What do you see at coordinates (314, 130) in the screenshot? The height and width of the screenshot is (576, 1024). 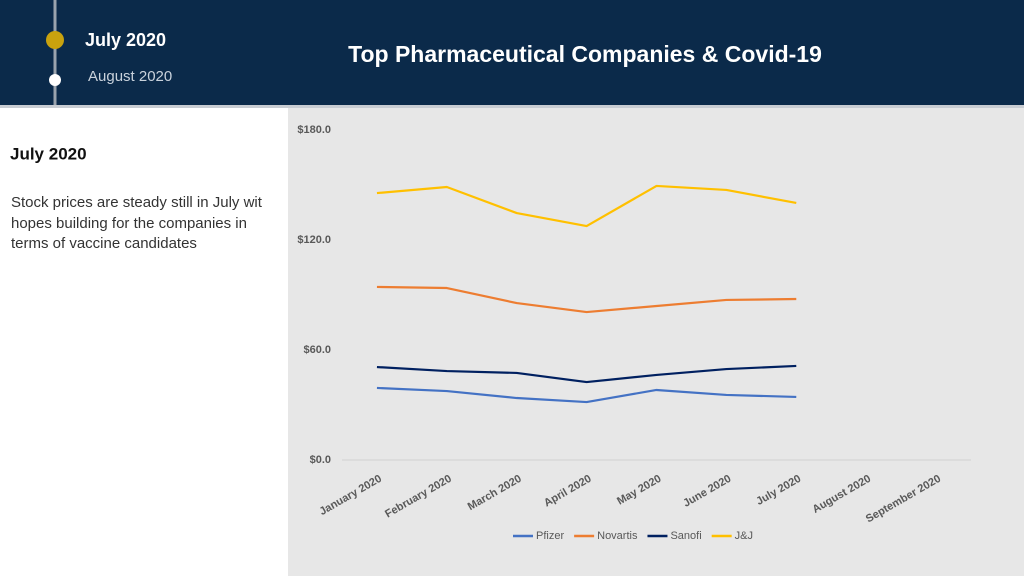 I see `y-tick-label: $180.0` at bounding box center [314, 130].